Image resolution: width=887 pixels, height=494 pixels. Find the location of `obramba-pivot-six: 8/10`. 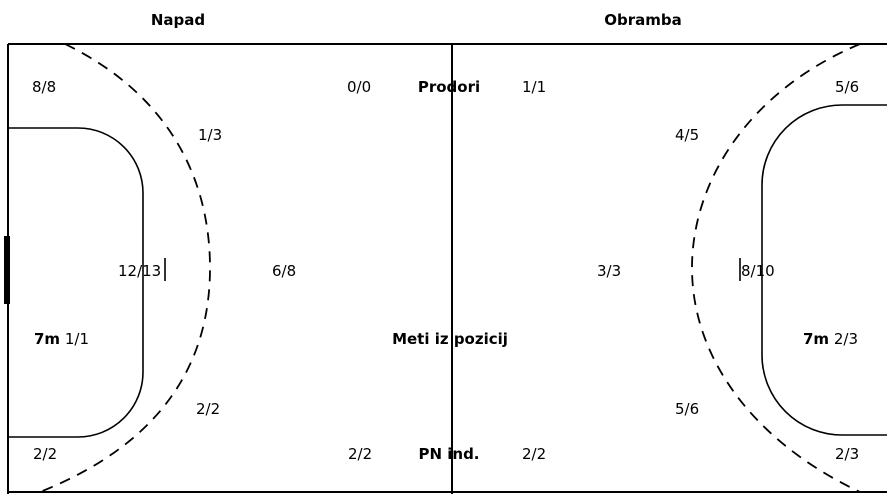

obramba-pivot-six: 8/10 is located at coordinates (758, 271).